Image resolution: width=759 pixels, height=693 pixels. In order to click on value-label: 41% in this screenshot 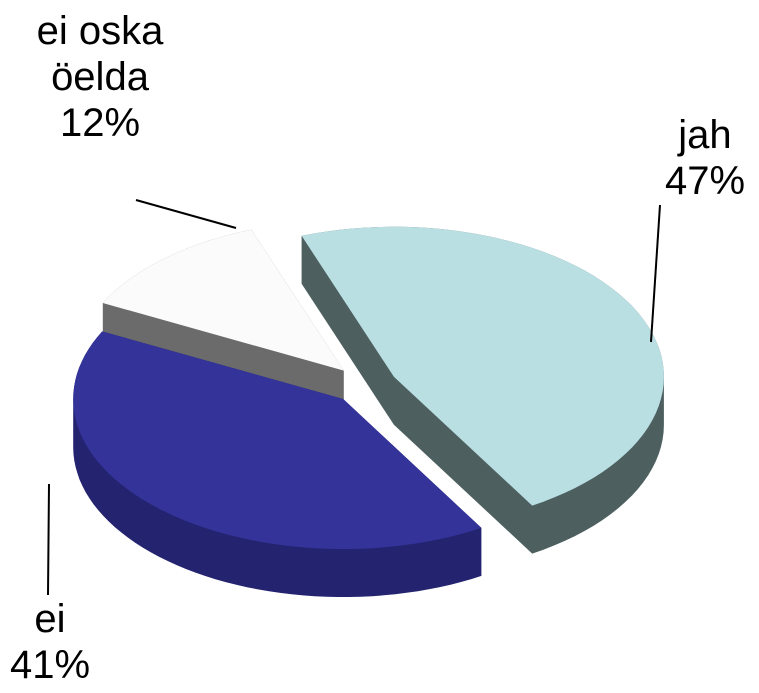, I will do `click(50, 665)`.